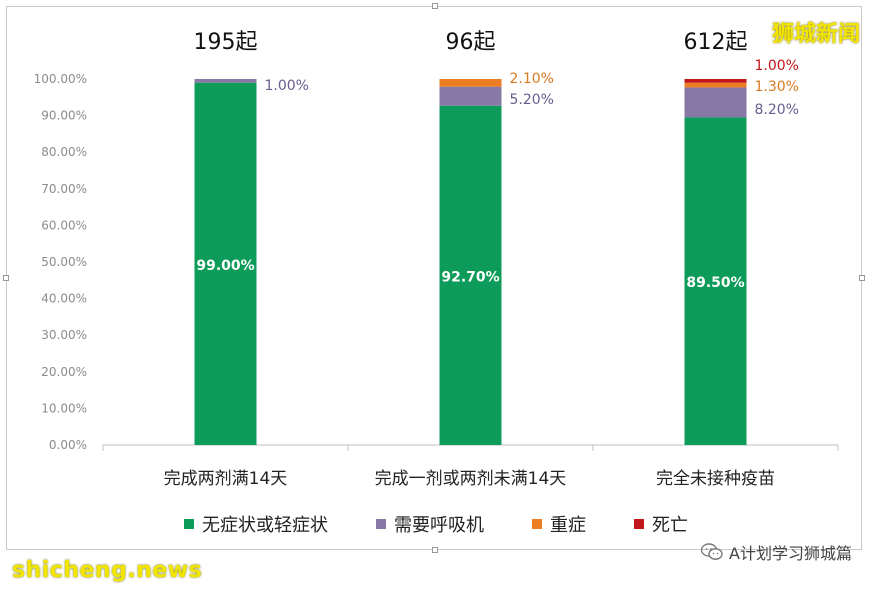 This screenshot has width=872, height=594. What do you see at coordinates (532, 79) in the screenshot?
I see `data-label: 2.10%` at bounding box center [532, 79].